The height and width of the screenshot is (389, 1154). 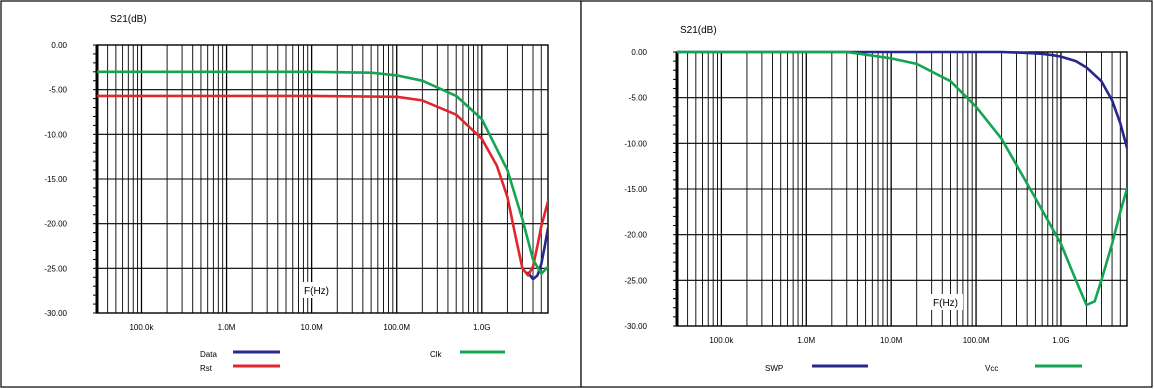 What do you see at coordinates (991, 368) in the screenshot?
I see `legend-label-vcc: Vcc` at bounding box center [991, 368].